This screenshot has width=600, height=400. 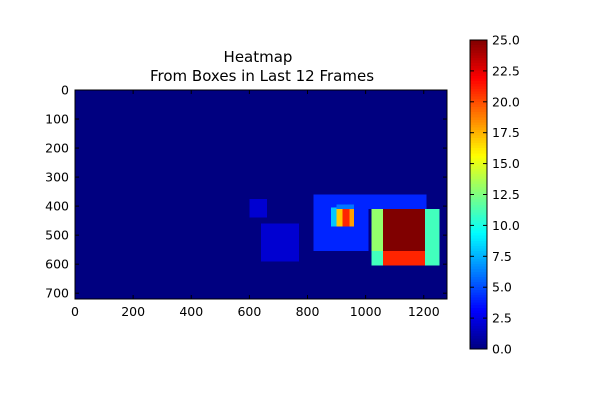 I want to click on colorbar-tick-label: 10.0, so click(x=506, y=225).